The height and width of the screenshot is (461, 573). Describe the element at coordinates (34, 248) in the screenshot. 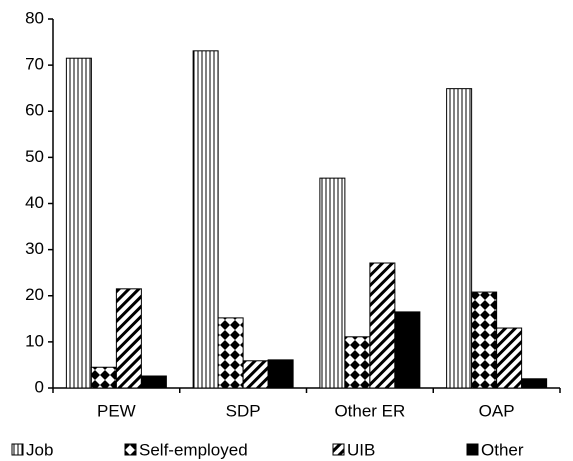

I see `y-tick-label: 30` at that location.